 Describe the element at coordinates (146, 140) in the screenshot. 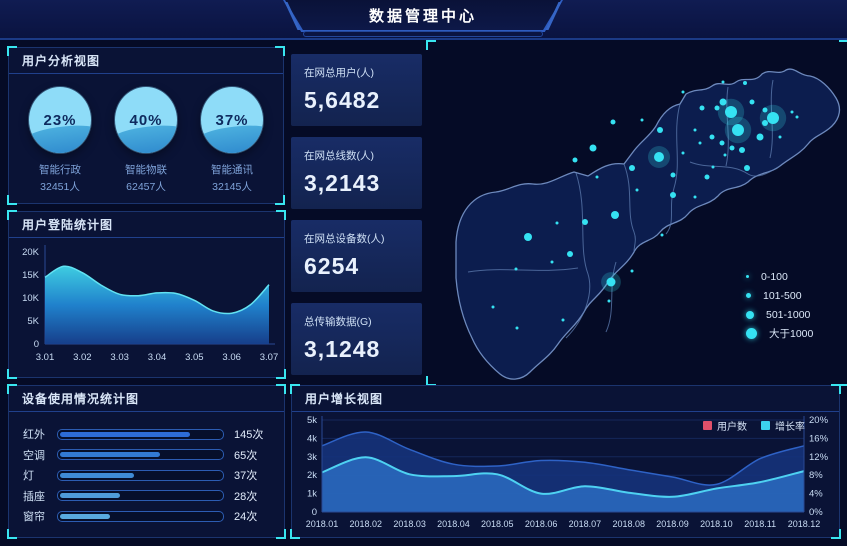

I see `gauge: 40% 智能物联 62457人` at that location.